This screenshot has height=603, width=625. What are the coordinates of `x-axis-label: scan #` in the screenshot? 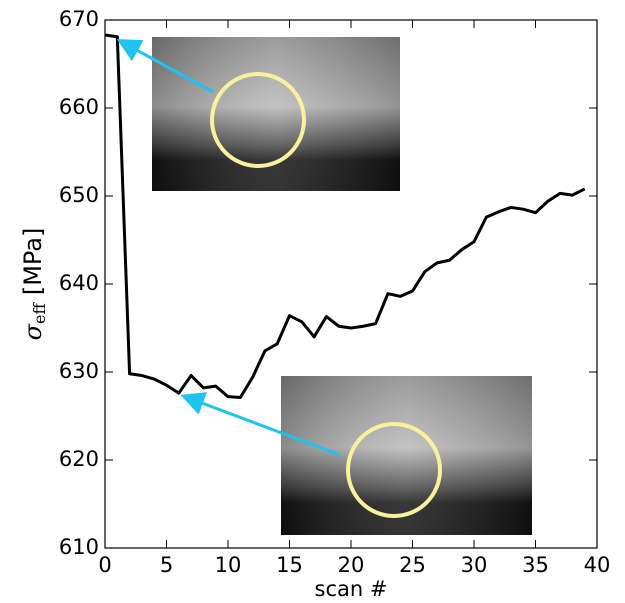 It's located at (351, 589).